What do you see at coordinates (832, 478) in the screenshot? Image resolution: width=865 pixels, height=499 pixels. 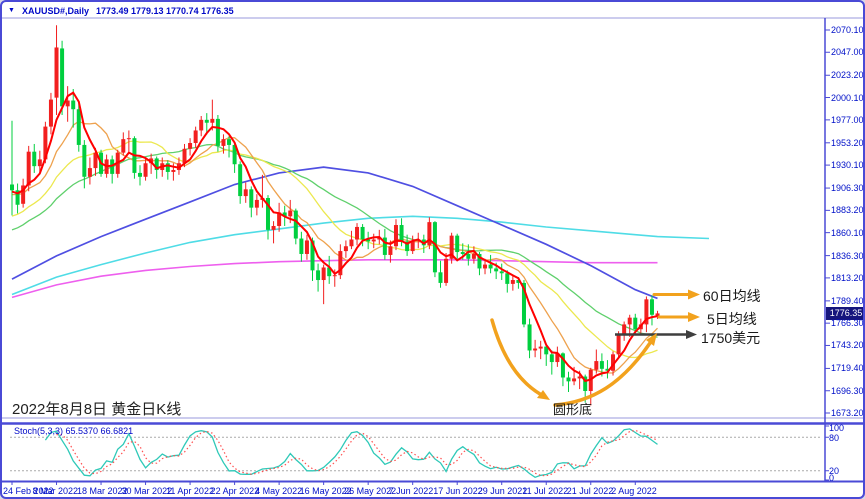 I see `stoch-axis-label: 0` at bounding box center [832, 478].